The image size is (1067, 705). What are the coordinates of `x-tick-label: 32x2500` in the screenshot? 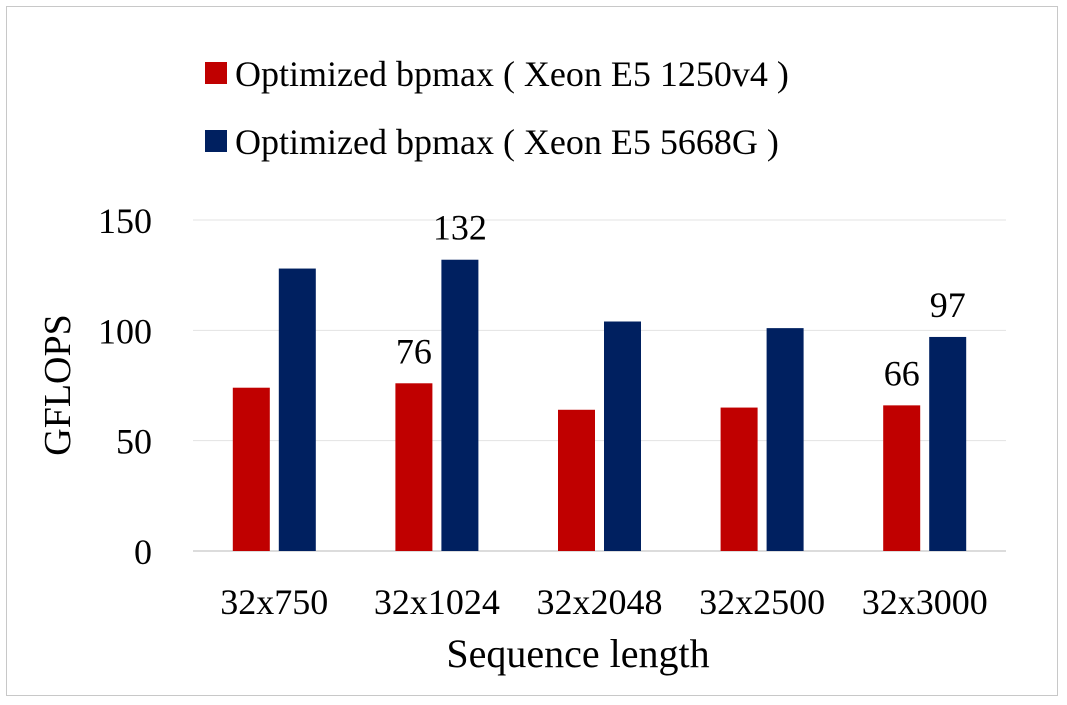 It's located at (762, 602).